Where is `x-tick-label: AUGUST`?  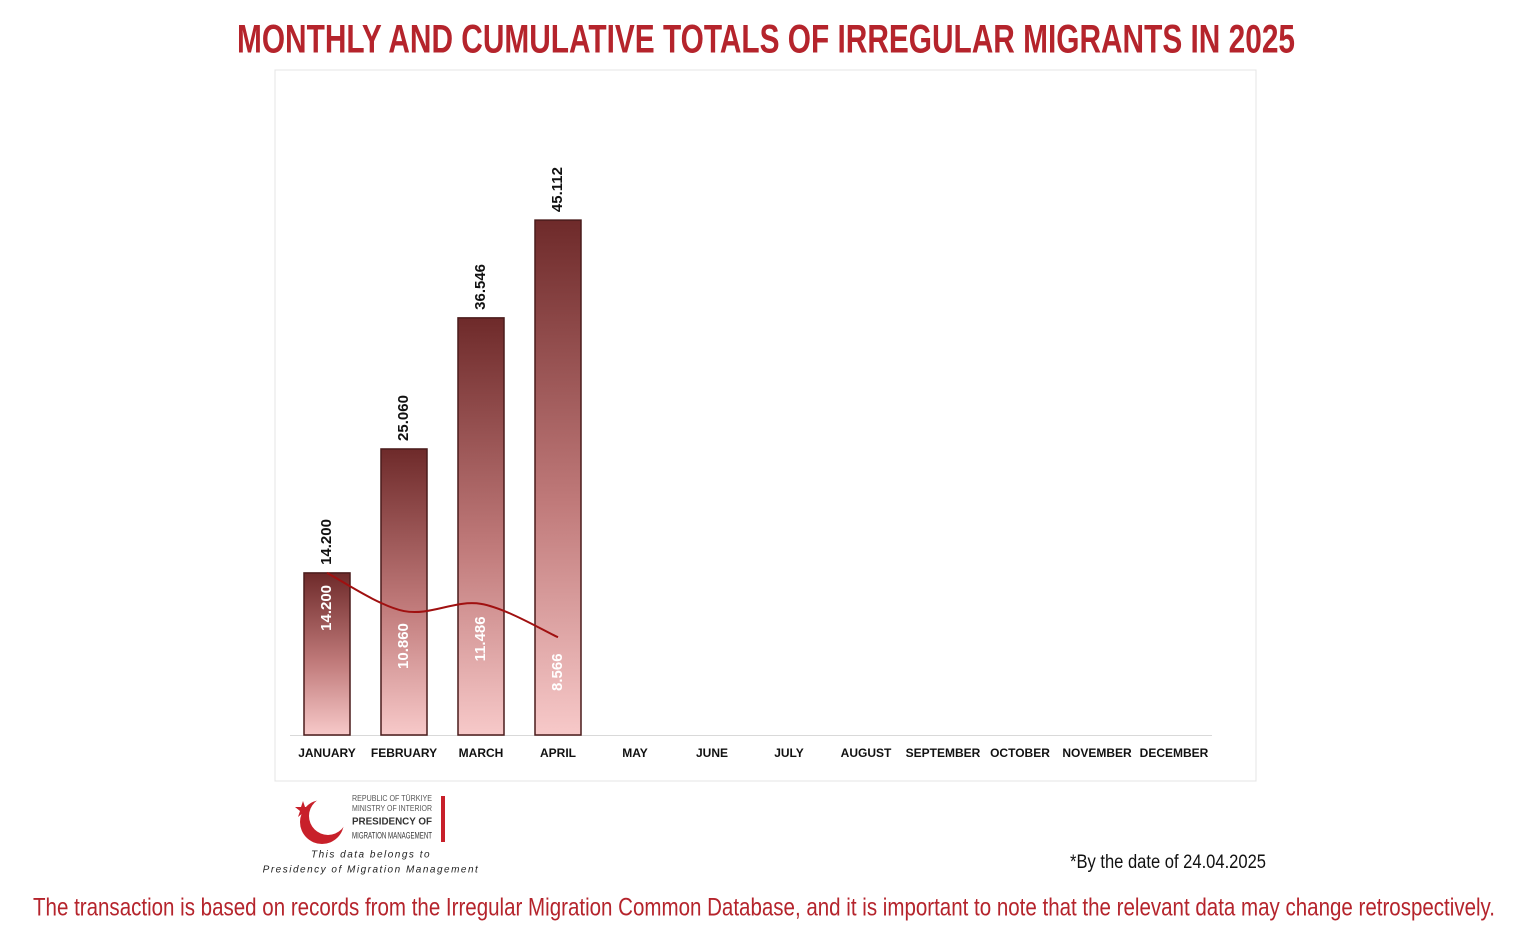 x-tick-label: AUGUST is located at coordinates (866, 753).